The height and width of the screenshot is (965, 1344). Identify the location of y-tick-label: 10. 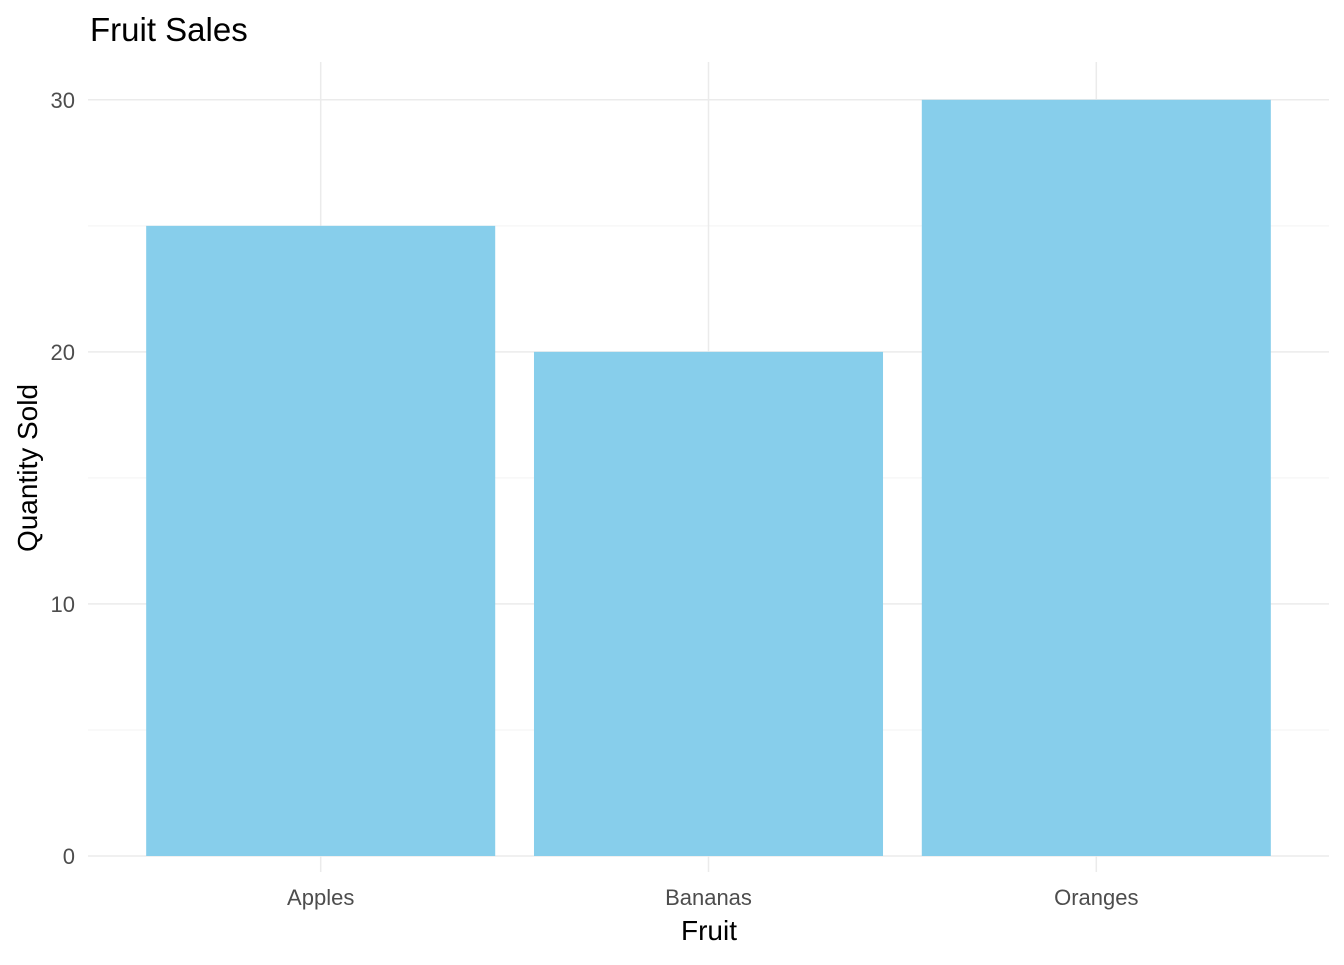
(63, 604).